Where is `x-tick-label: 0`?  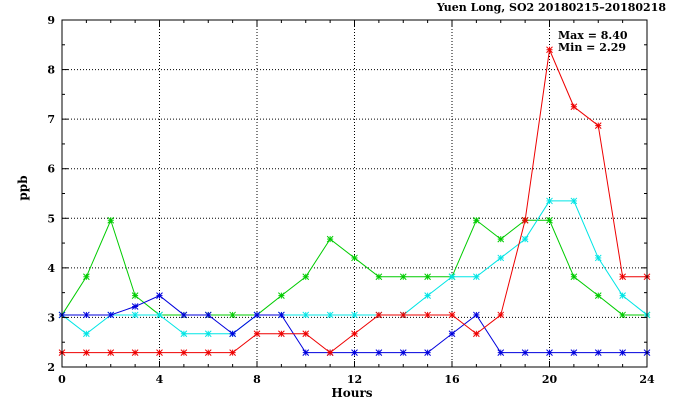
x-tick-label: 0 is located at coordinates (62, 379).